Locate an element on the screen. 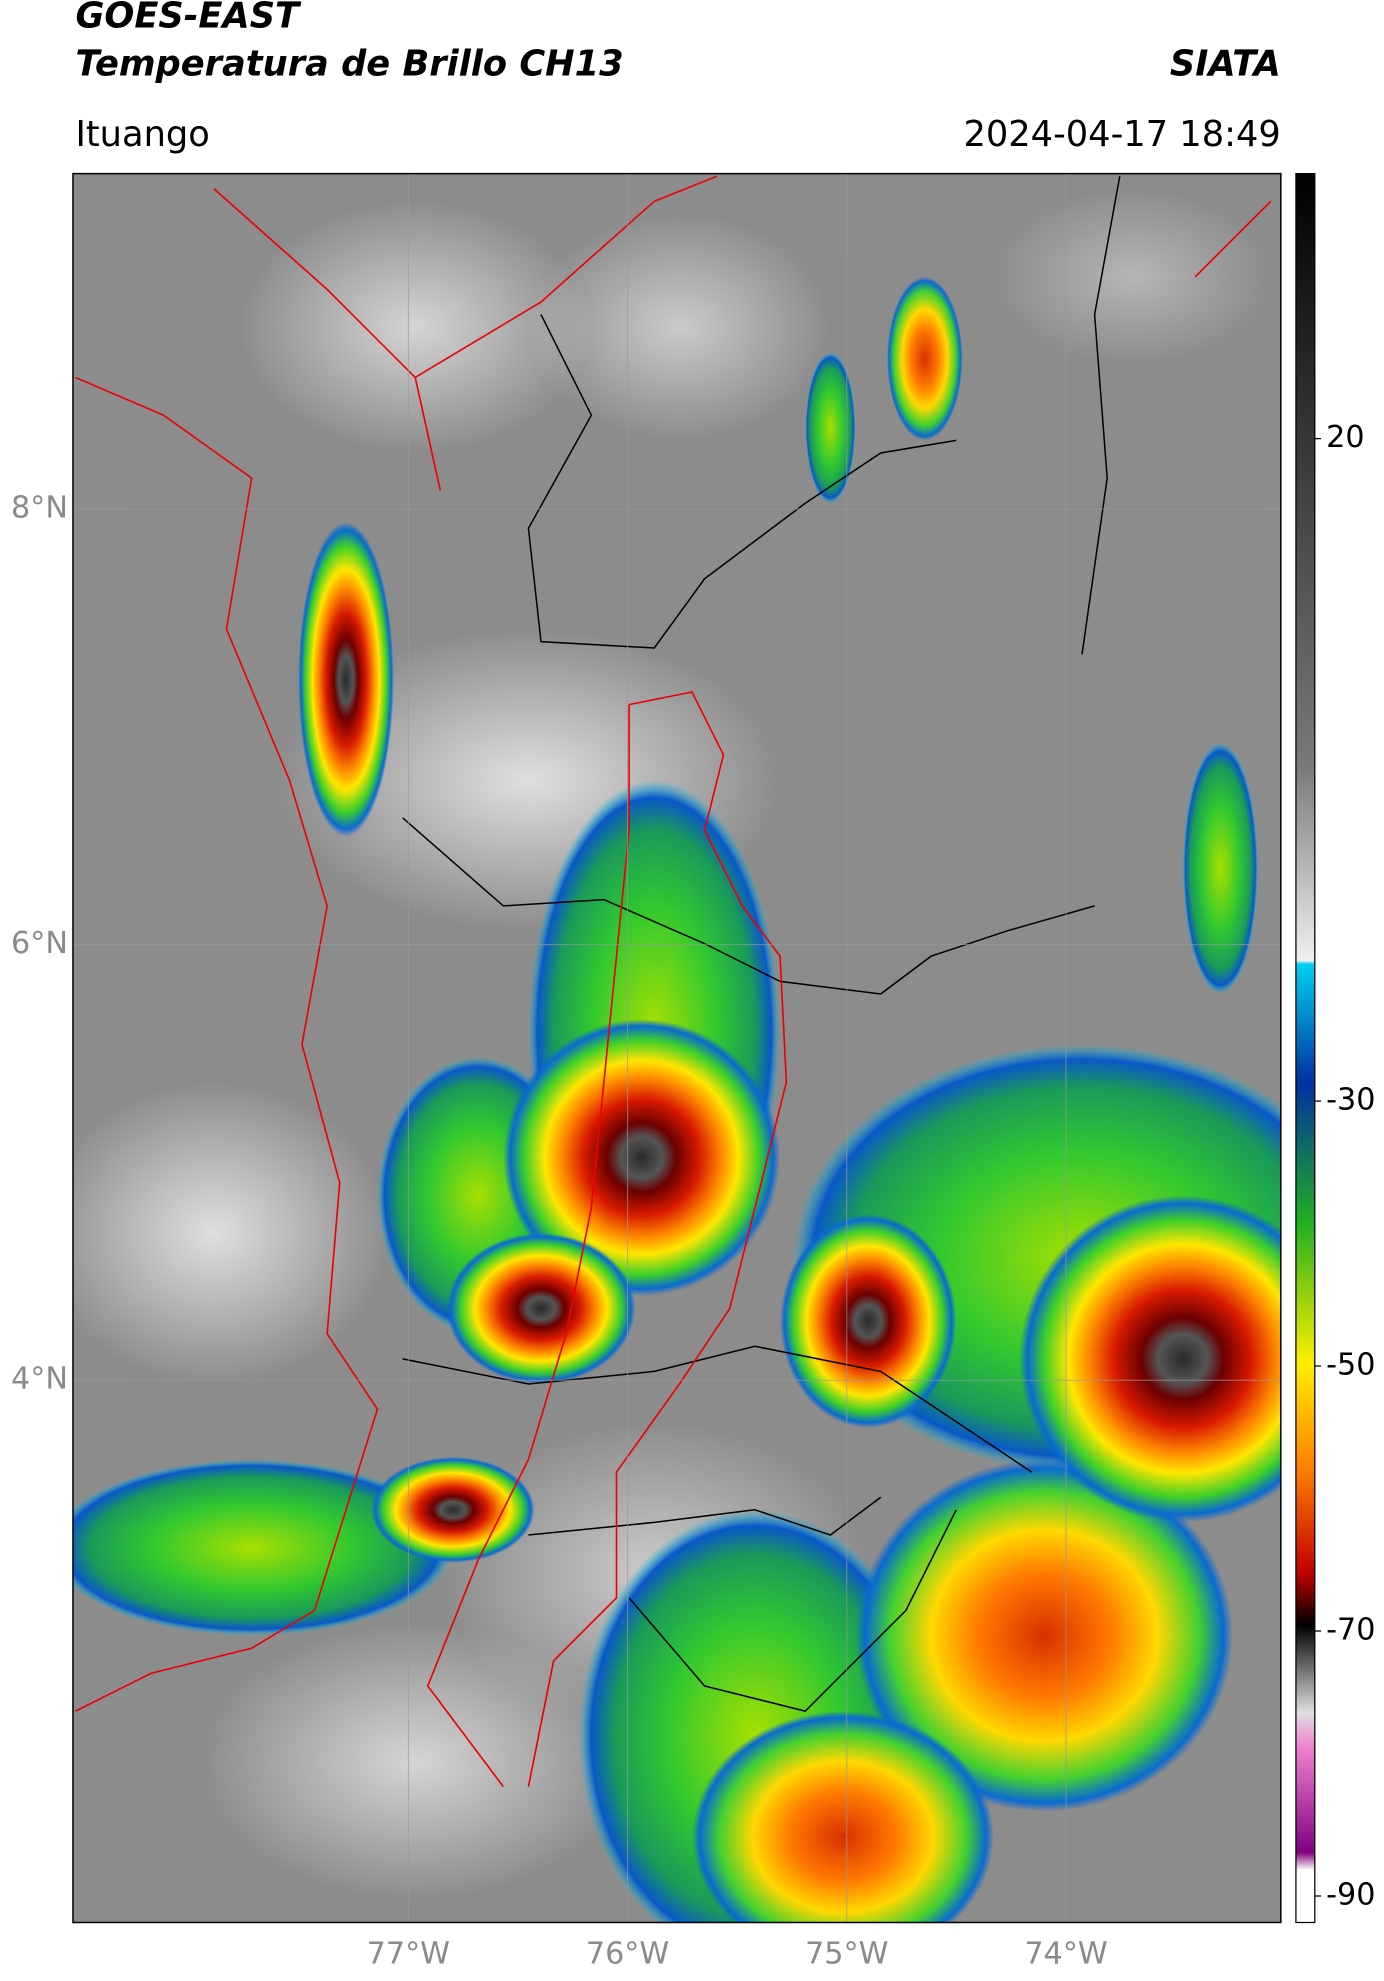 The image size is (1384, 1981). colorbar-tick-label: -90 is located at coordinates (1350, 1894).